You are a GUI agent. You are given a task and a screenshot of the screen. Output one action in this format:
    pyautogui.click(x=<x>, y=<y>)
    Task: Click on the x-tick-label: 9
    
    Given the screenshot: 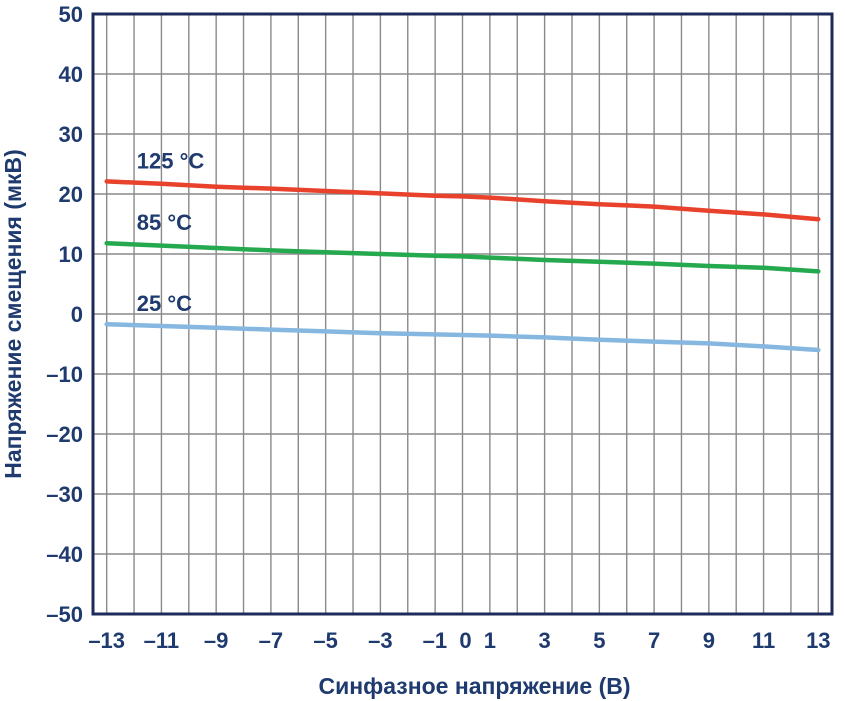 What is the action you would take?
    pyautogui.click(x=709, y=640)
    